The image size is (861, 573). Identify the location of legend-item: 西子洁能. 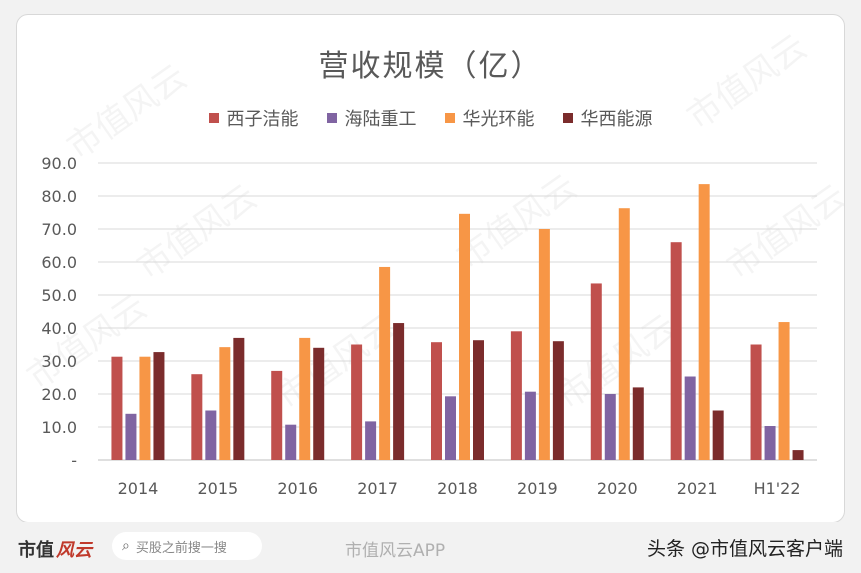
(253, 118).